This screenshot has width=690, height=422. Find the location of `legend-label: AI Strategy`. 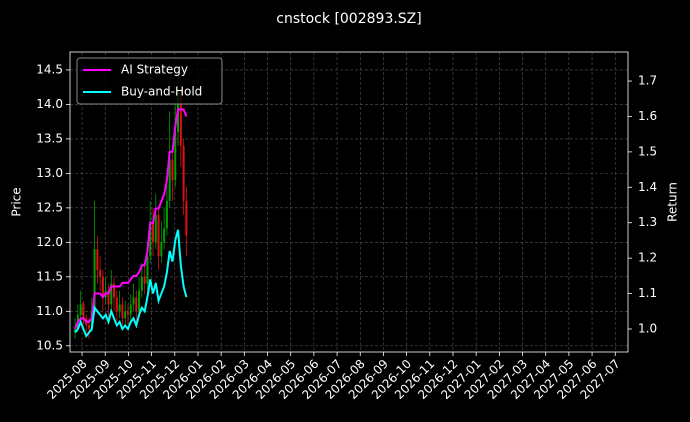

legend-label: AI Strategy is located at coordinates (154, 70).